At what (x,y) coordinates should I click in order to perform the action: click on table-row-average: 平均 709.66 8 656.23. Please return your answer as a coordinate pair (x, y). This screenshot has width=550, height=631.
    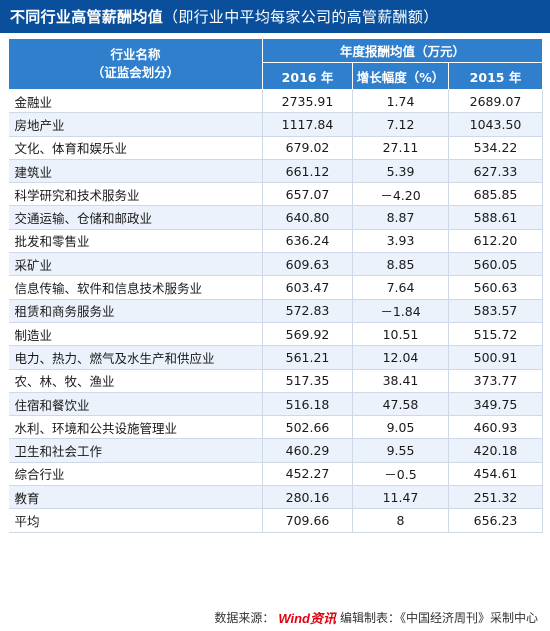
    Looking at the image, I should click on (276, 520).